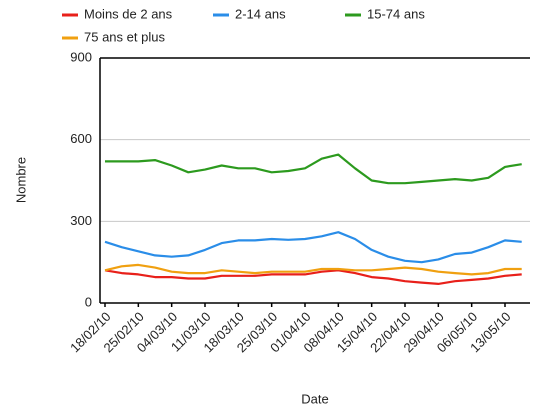 This screenshot has height=412, width=539. Describe the element at coordinates (81, 220) in the screenshot. I see `y-tick-label: 300` at that location.